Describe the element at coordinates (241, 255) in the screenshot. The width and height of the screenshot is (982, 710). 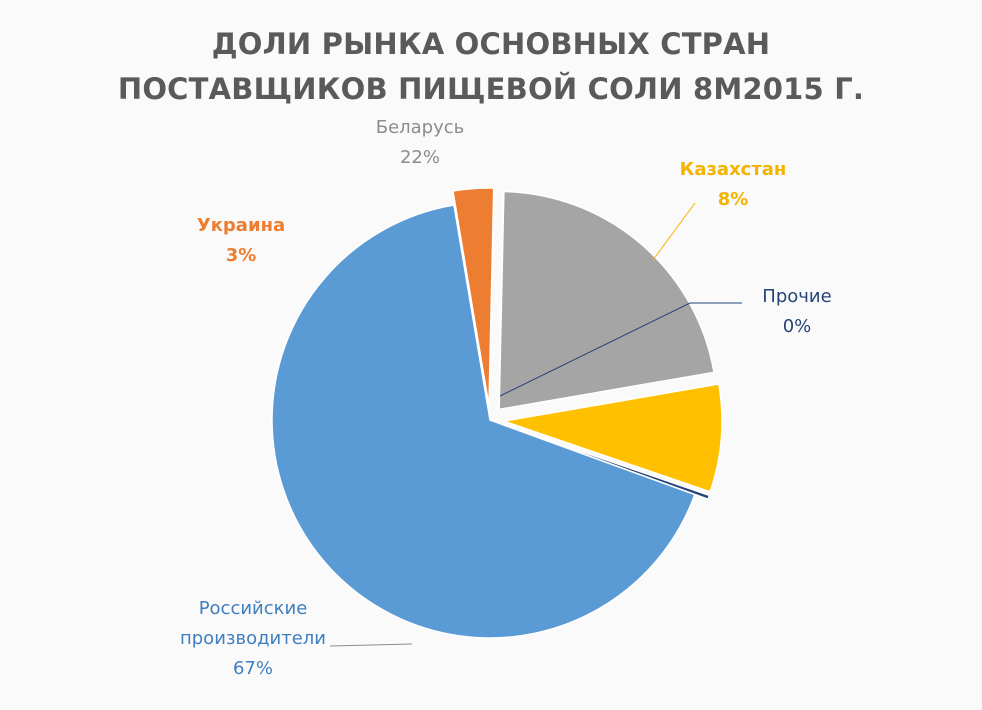
I see `data-label-value-1: 3%` at that location.